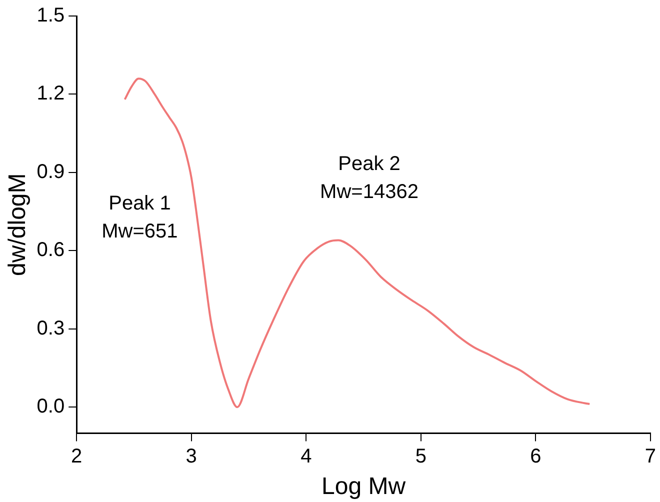 This screenshot has width=660, height=502. I want to click on y-tick-label: 1.5, so click(50, 15).